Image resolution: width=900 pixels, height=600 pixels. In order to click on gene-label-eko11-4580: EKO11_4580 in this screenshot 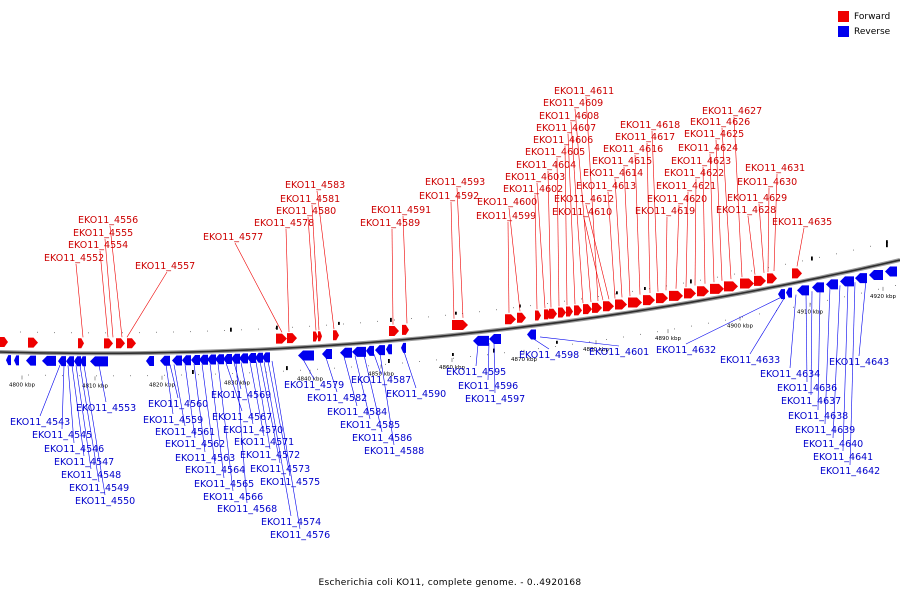, I will do `click(306, 211)`.